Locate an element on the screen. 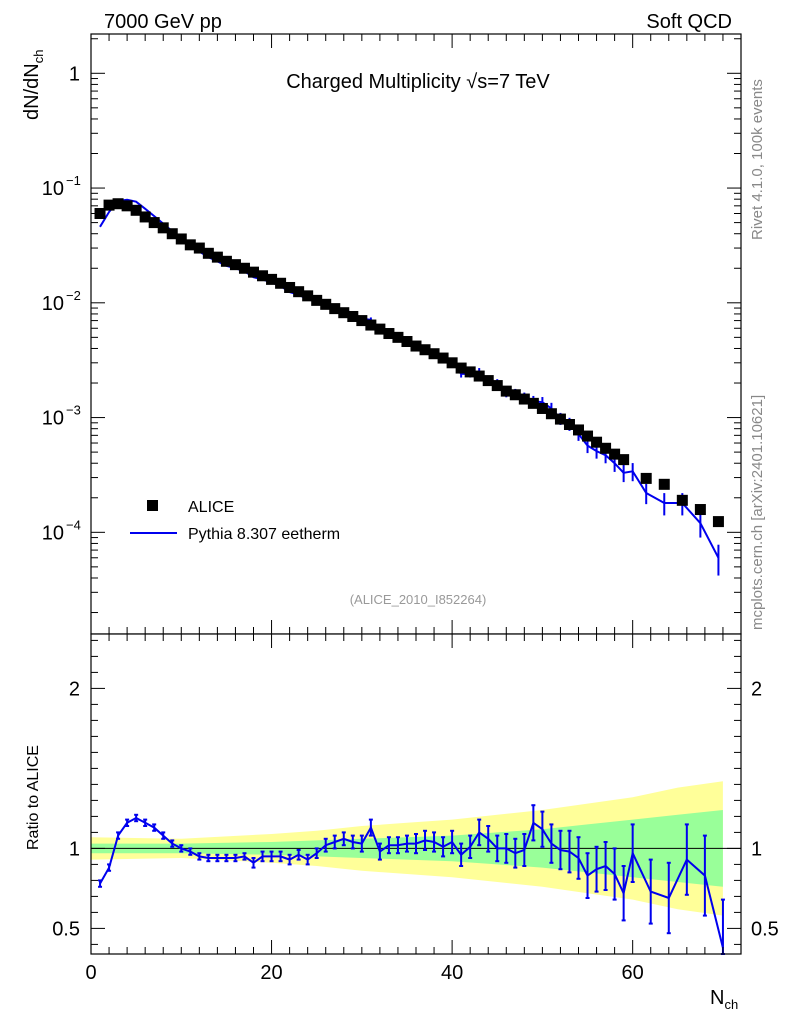 This screenshot has height=1024, width=786. legend-mc-label: Pythia 8.307 eetherm is located at coordinates (264, 534).